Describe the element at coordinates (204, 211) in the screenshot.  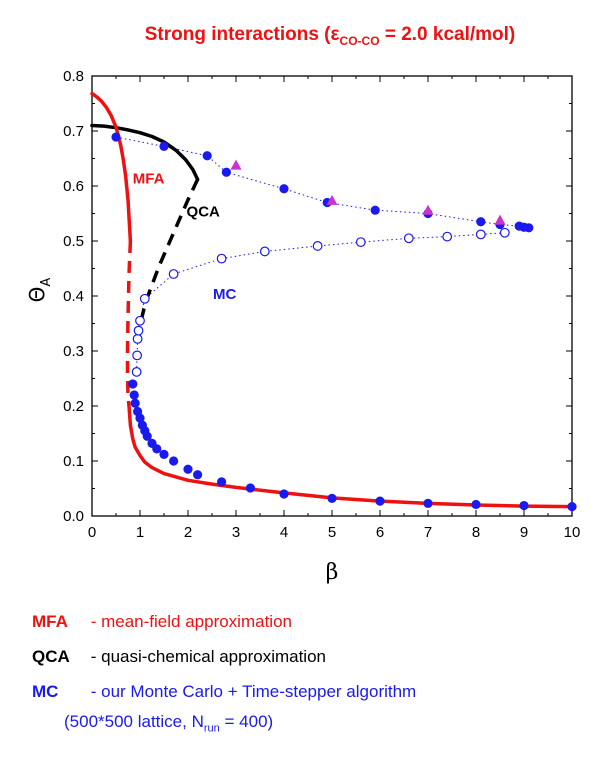
I see `curve-label-qca: QCA` at that location.